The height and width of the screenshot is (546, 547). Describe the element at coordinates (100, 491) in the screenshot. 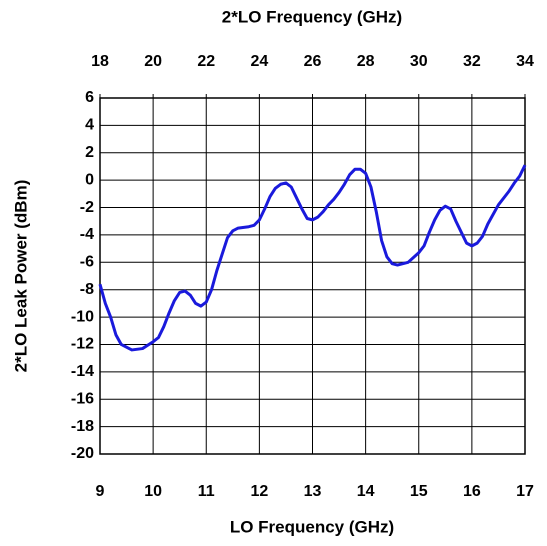

I see `x-tick-label: 9` at that location.